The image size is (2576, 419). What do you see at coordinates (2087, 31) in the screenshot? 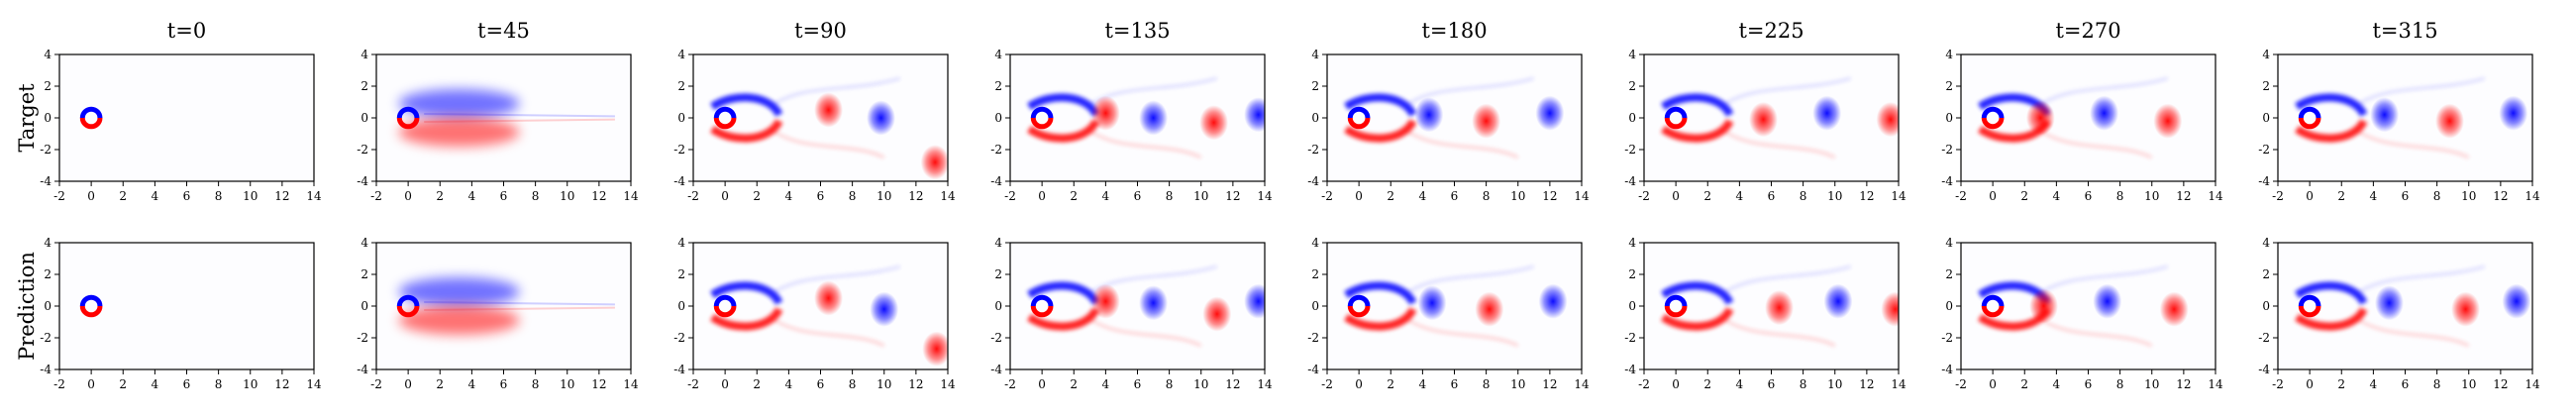
I see `panel-title: t=270` at bounding box center [2087, 31].